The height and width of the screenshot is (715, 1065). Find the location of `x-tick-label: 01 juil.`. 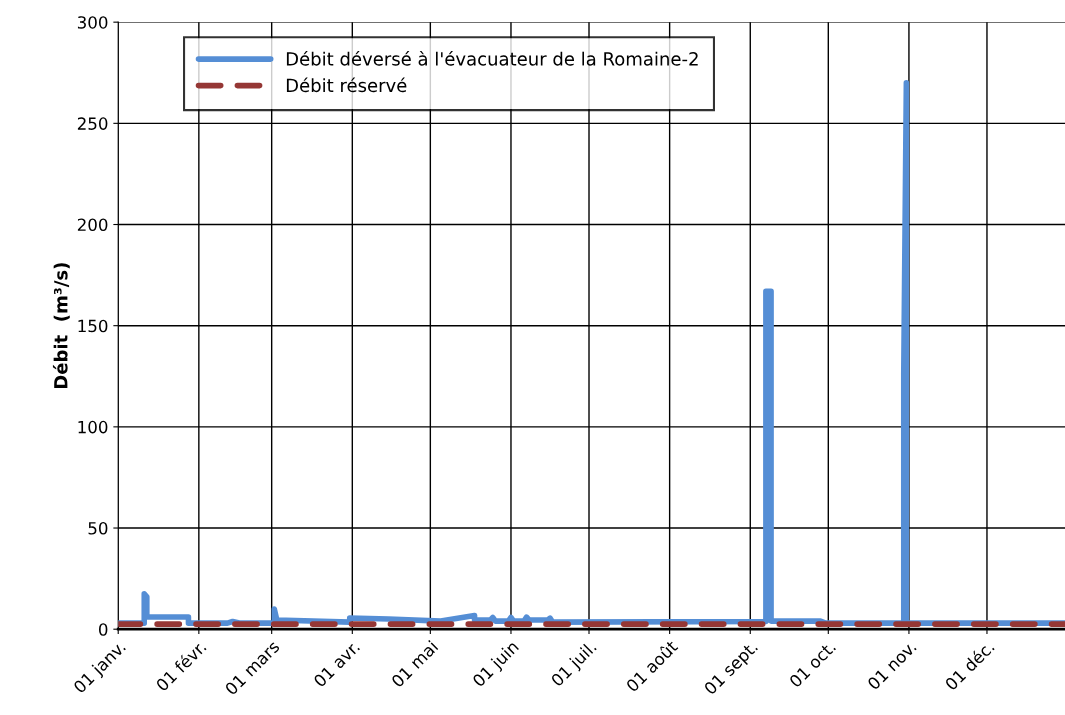

x-tick-label: 01 juil. is located at coordinates (575, 665).